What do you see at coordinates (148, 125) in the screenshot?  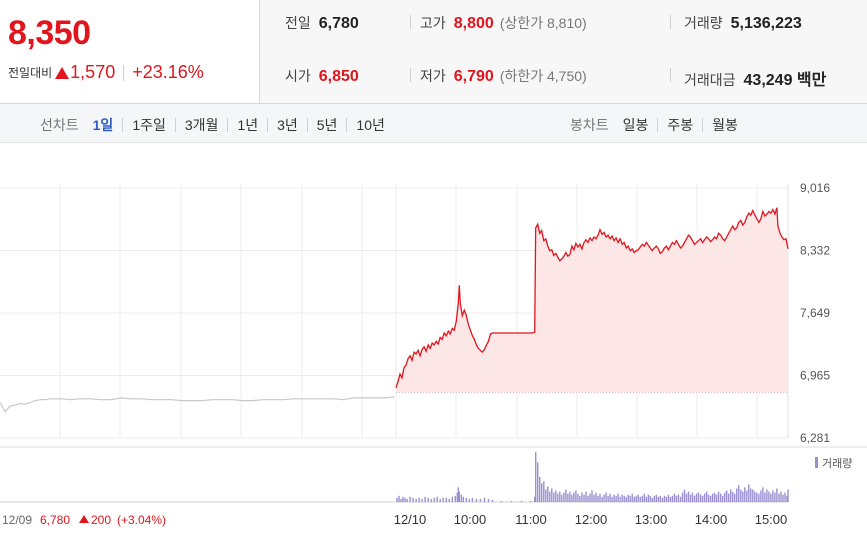 I see `period-tab-1: 1주일` at bounding box center [148, 125].